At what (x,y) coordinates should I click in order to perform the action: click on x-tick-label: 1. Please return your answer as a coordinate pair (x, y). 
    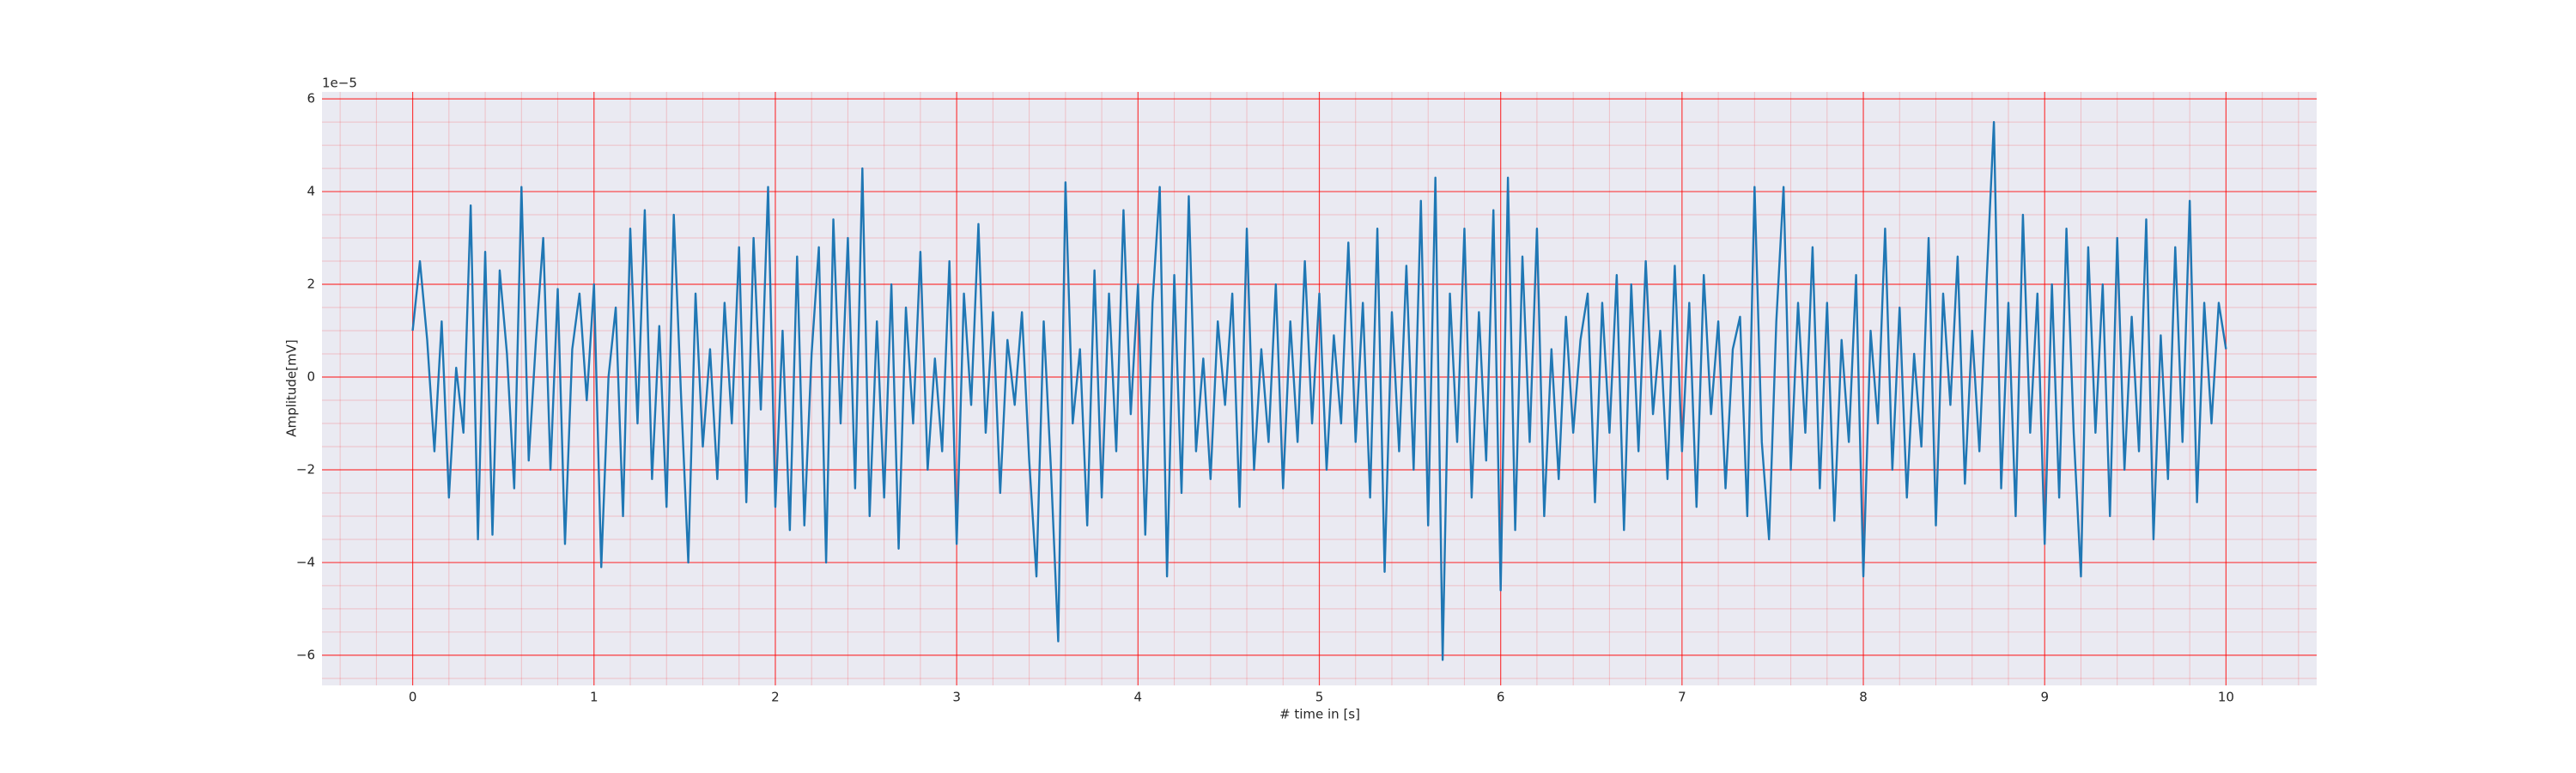
    Looking at the image, I should click on (594, 697).